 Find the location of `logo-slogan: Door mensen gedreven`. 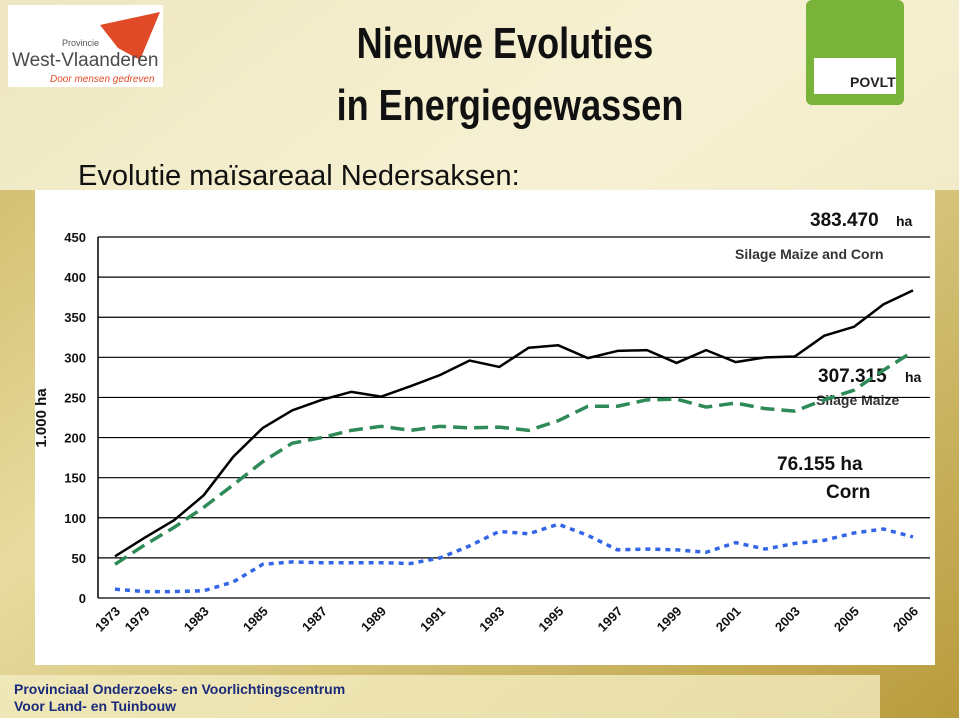

logo-slogan: Door mensen gedreven is located at coordinates (102, 79).